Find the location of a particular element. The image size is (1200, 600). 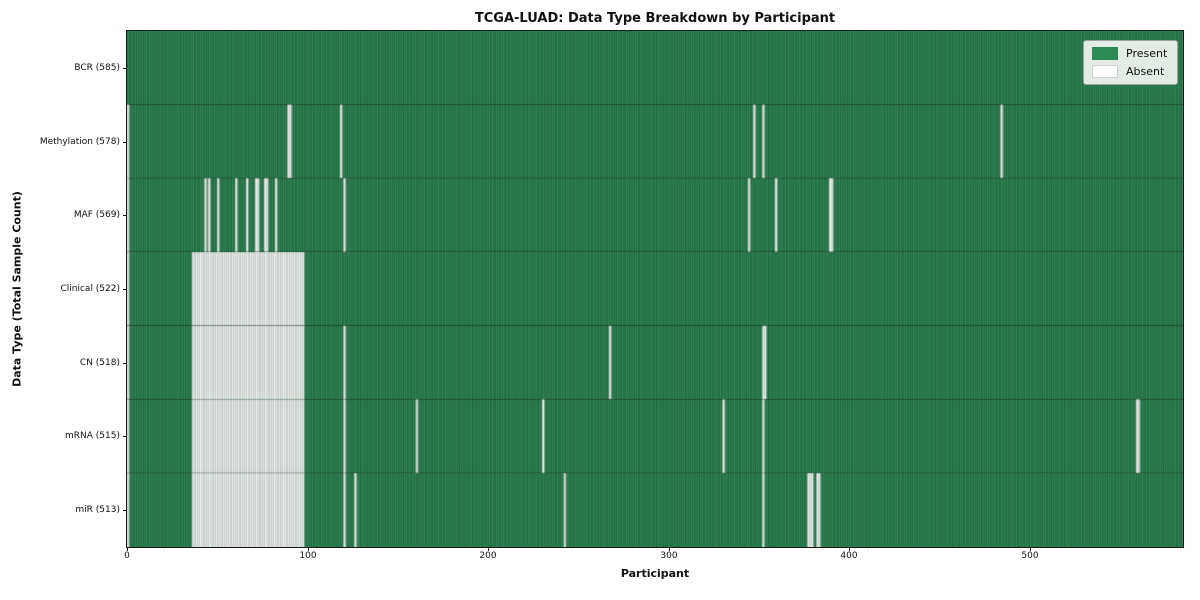

x-tick-label: 200 is located at coordinates (488, 556).